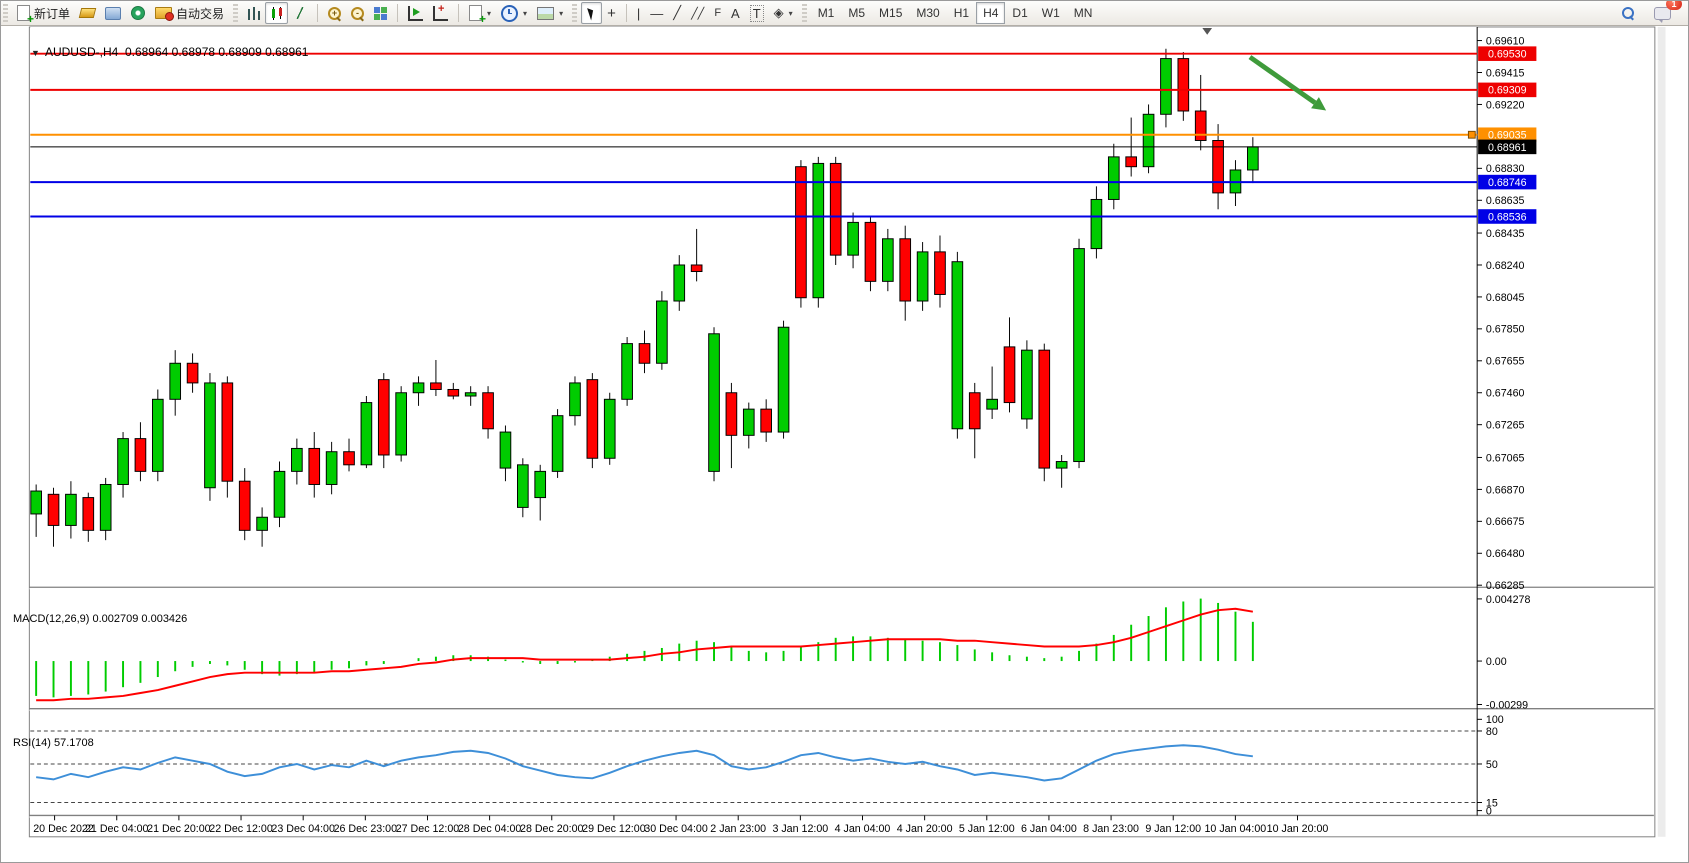 The image size is (1689, 863). What do you see at coordinates (717, 13) in the screenshot?
I see `fibonacci-tool-button: F` at bounding box center [717, 13].